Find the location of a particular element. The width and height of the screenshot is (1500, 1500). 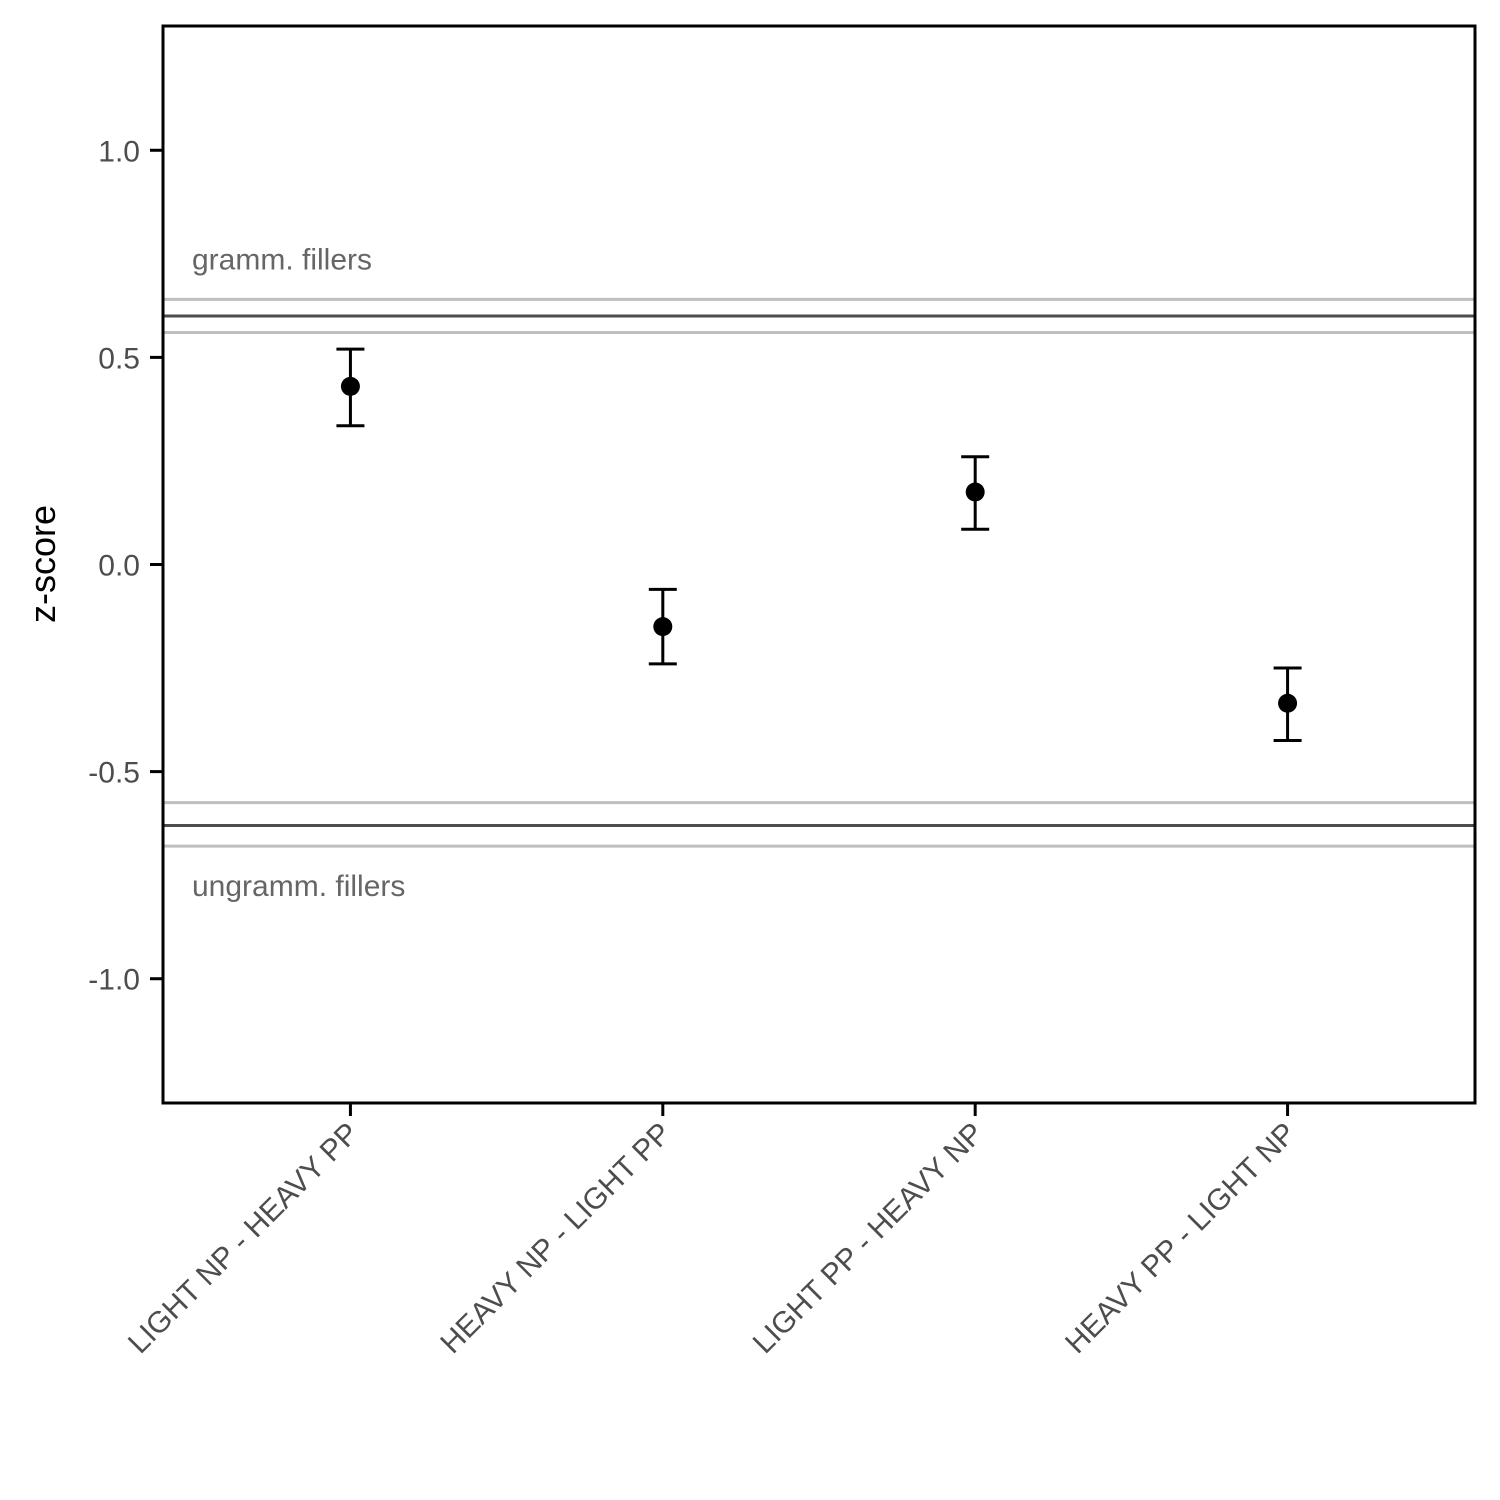

y-tick-label: -0.5 is located at coordinates (114, 773).